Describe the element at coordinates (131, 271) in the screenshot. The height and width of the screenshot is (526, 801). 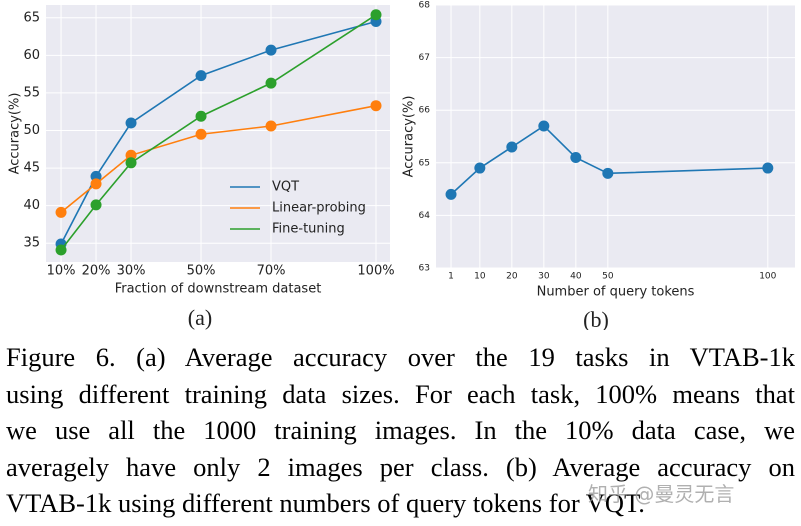
I see `x-tick-label: 30%` at that location.